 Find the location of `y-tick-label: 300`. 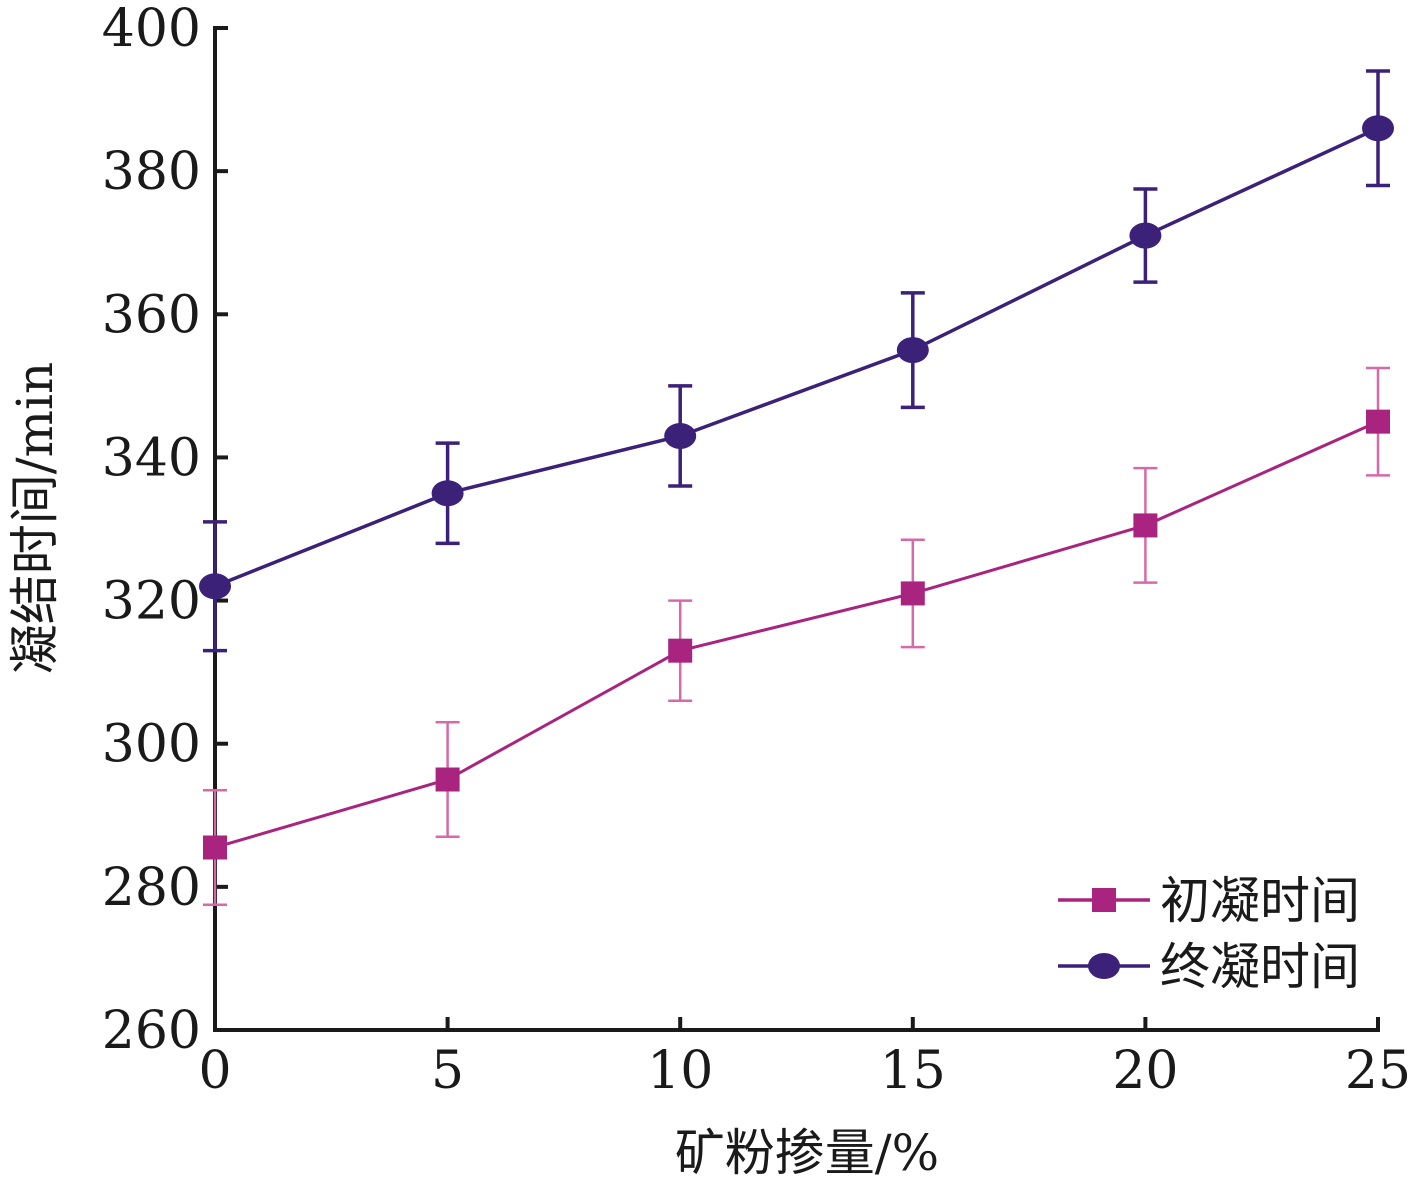

y-tick-label: 300 is located at coordinates (151, 745).